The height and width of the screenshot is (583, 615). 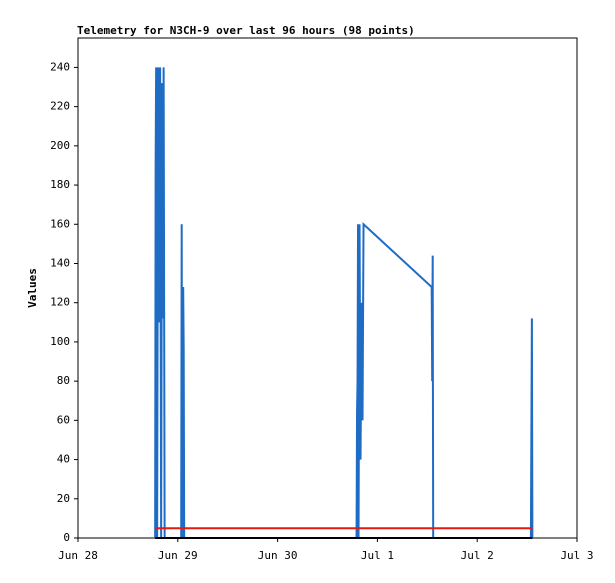 What do you see at coordinates (377, 555) in the screenshot?
I see `x-tick-label: Jul 1` at bounding box center [377, 555].